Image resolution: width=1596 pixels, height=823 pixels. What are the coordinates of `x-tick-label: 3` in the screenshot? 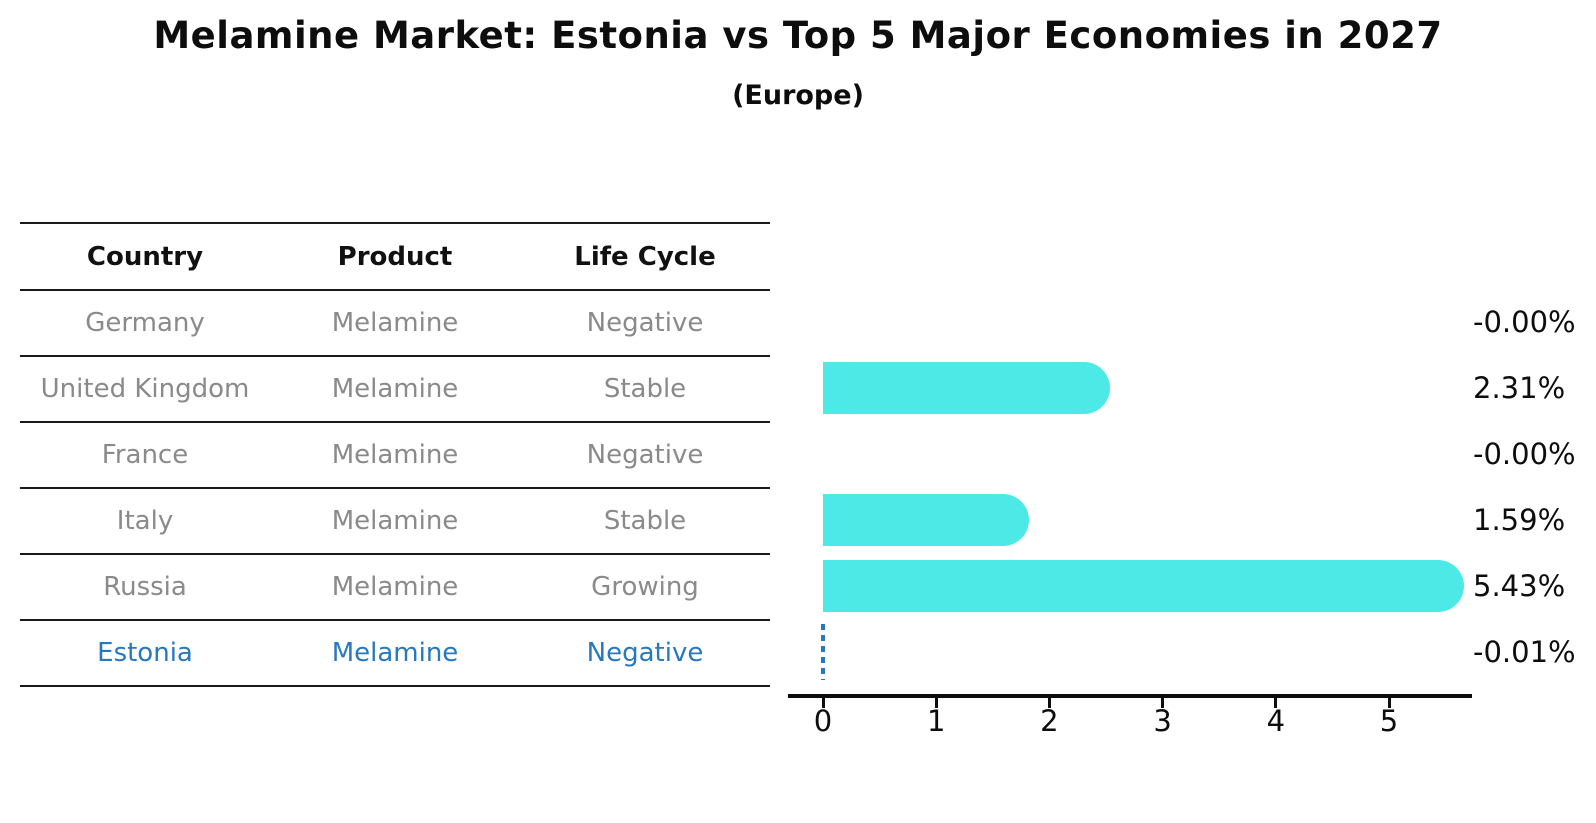 It's located at (1162, 721).